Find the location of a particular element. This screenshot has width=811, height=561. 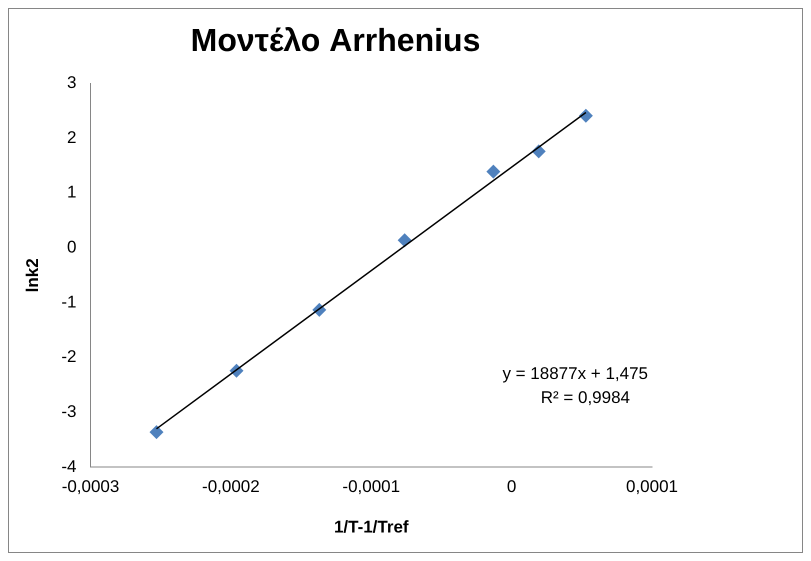

x-tick-label: -0,0002 is located at coordinates (231, 486).